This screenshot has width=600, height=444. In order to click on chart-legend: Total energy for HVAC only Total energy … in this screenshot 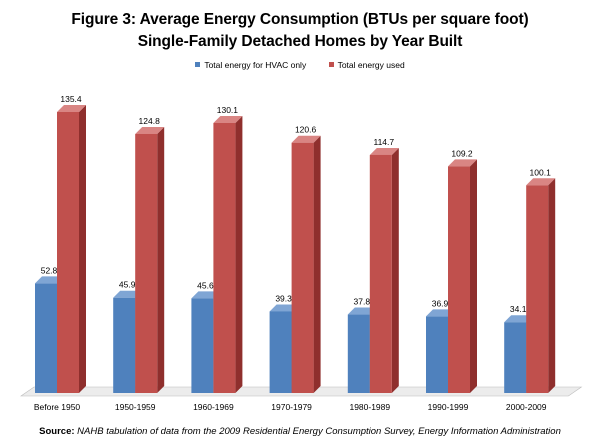, I will do `click(300, 65)`.